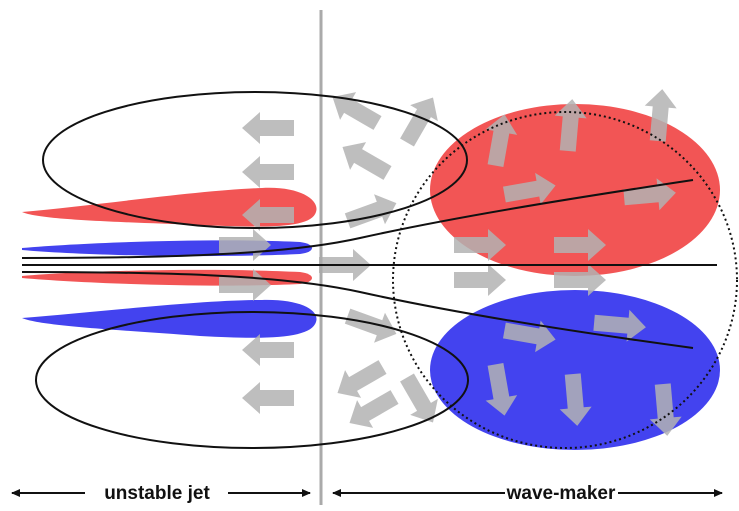  What do you see at coordinates (157, 493) in the screenshot?
I see `label: unstable jet` at bounding box center [157, 493].